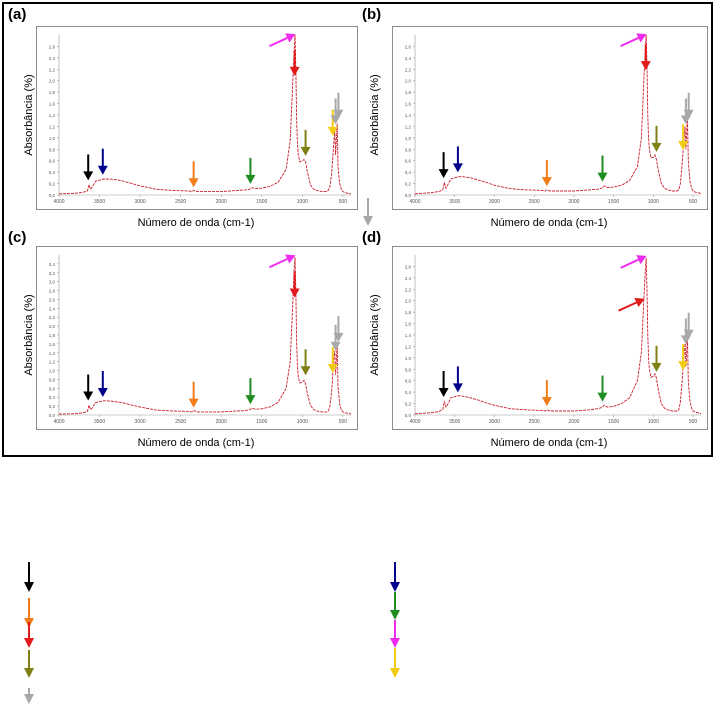  I want to click on green-arrow-icon, so click(602, 168).